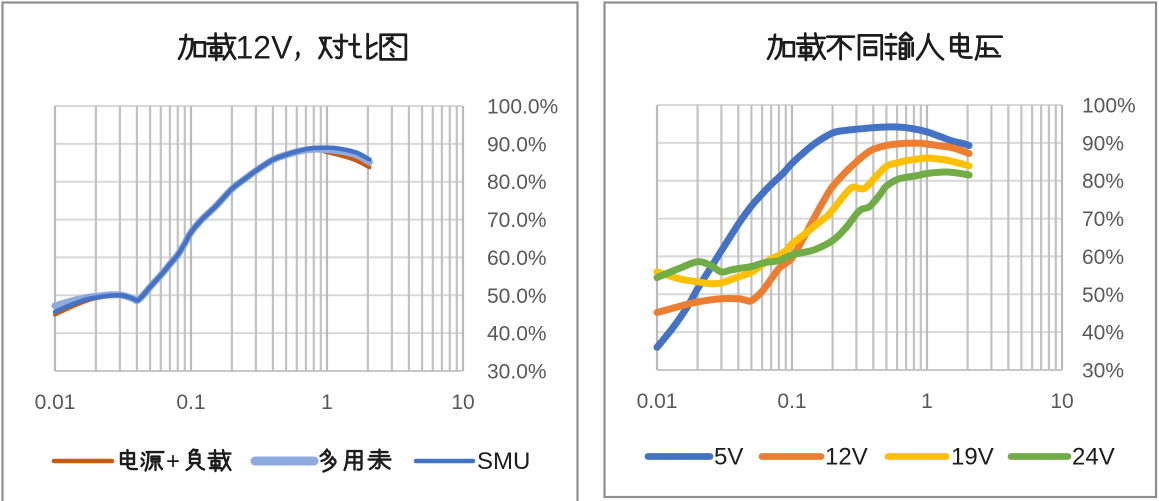 Image resolution: width=1159 pixels, height=501 pixels. Describe the element at coordinates (1103, 181) in the screenshot. I see `svg-text: 80%` at that location.